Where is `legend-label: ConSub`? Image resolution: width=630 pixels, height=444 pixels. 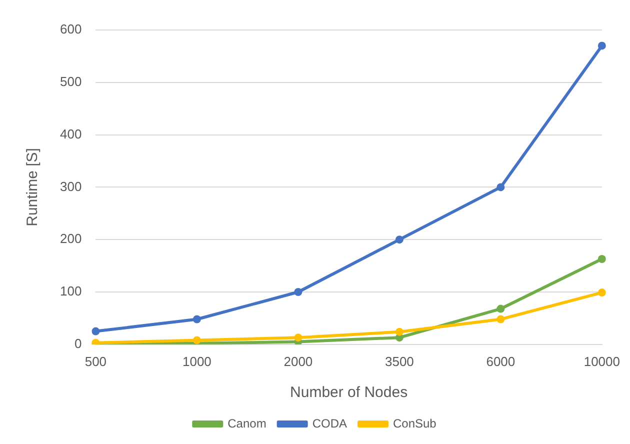 legend-label: ConSub is located at coordinates (414, 423).